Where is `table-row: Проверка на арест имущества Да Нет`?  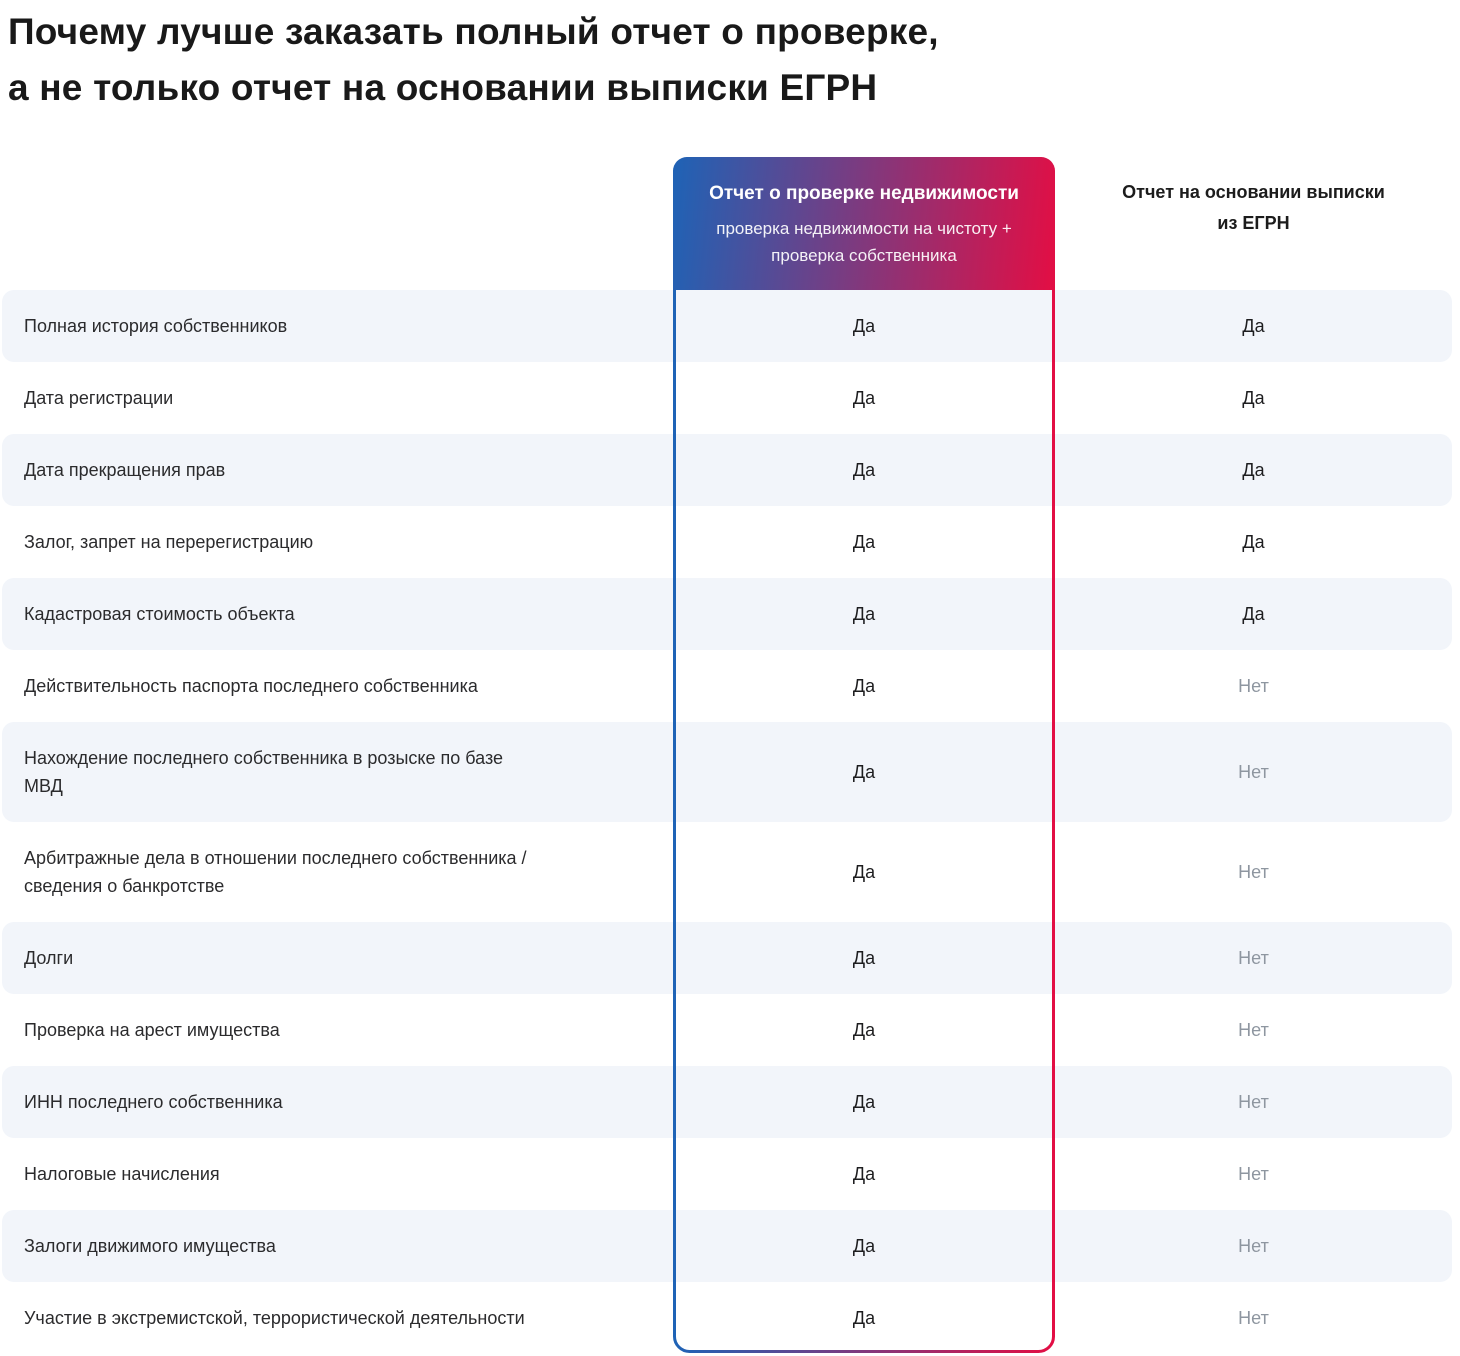 table-row: Проверка на арест имущества Да Нет is located at coordinates (727, 1030).